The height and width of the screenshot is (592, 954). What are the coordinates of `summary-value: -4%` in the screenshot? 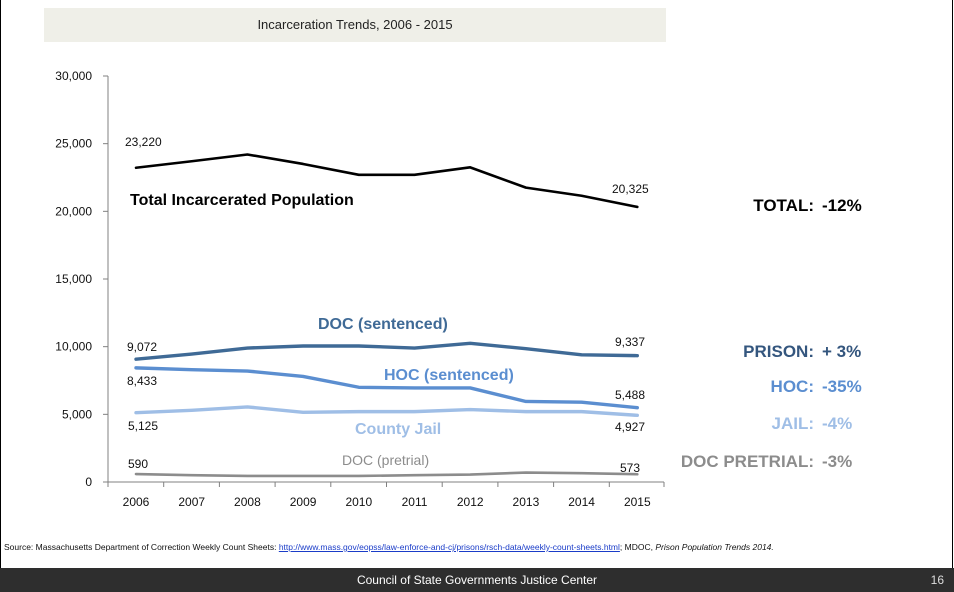 It's located at (837, 423).